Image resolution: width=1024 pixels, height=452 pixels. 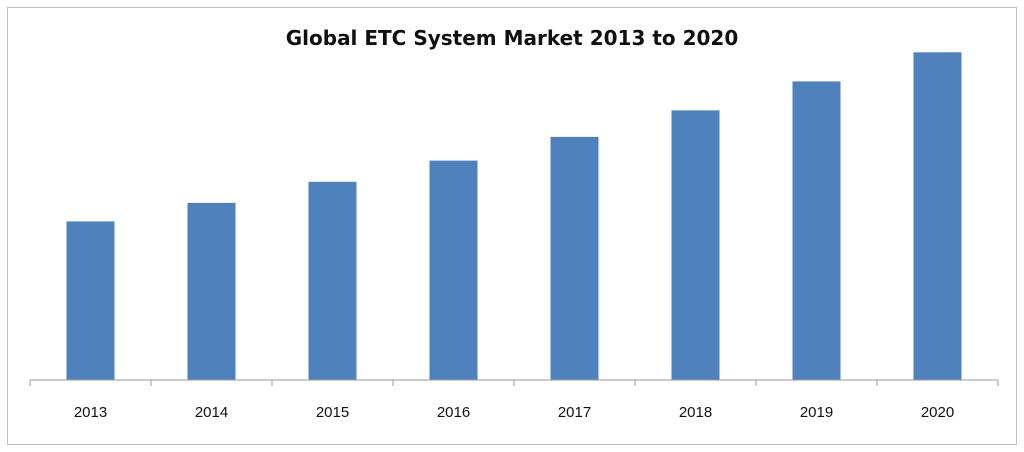 I want to click on bar-2017, so click(x=574, y=258).